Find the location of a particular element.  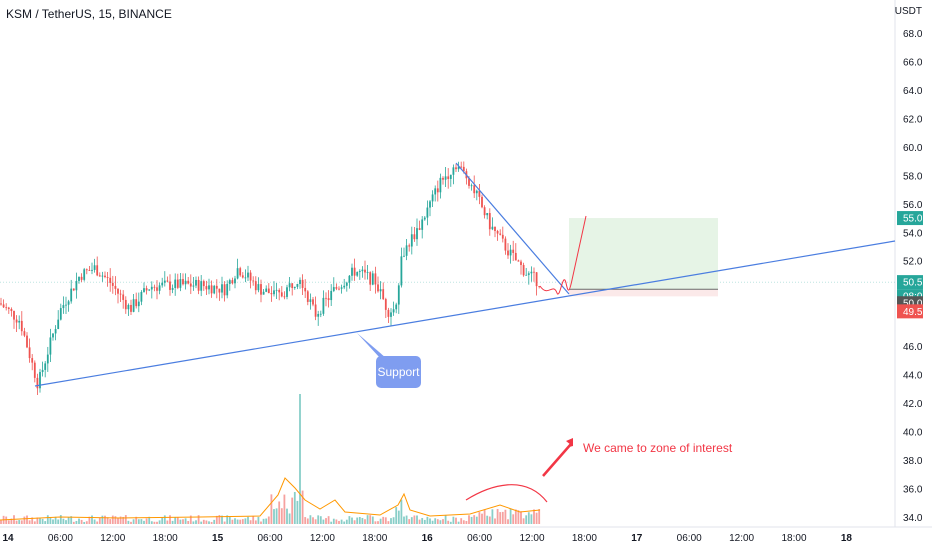

interest-label: We came to zone of interest is located at coordinates (658, 448).